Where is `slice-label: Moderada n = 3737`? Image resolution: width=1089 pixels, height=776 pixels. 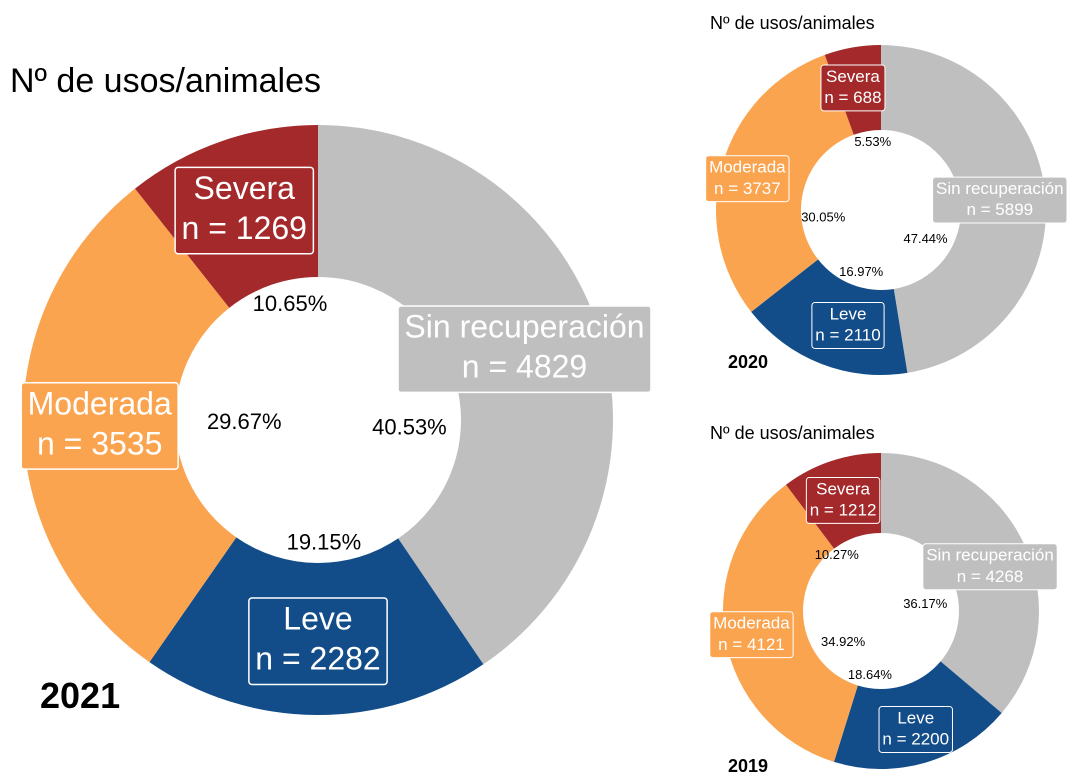 slice-label: Moderada n = 3737 is located at coordinates (747, 179).